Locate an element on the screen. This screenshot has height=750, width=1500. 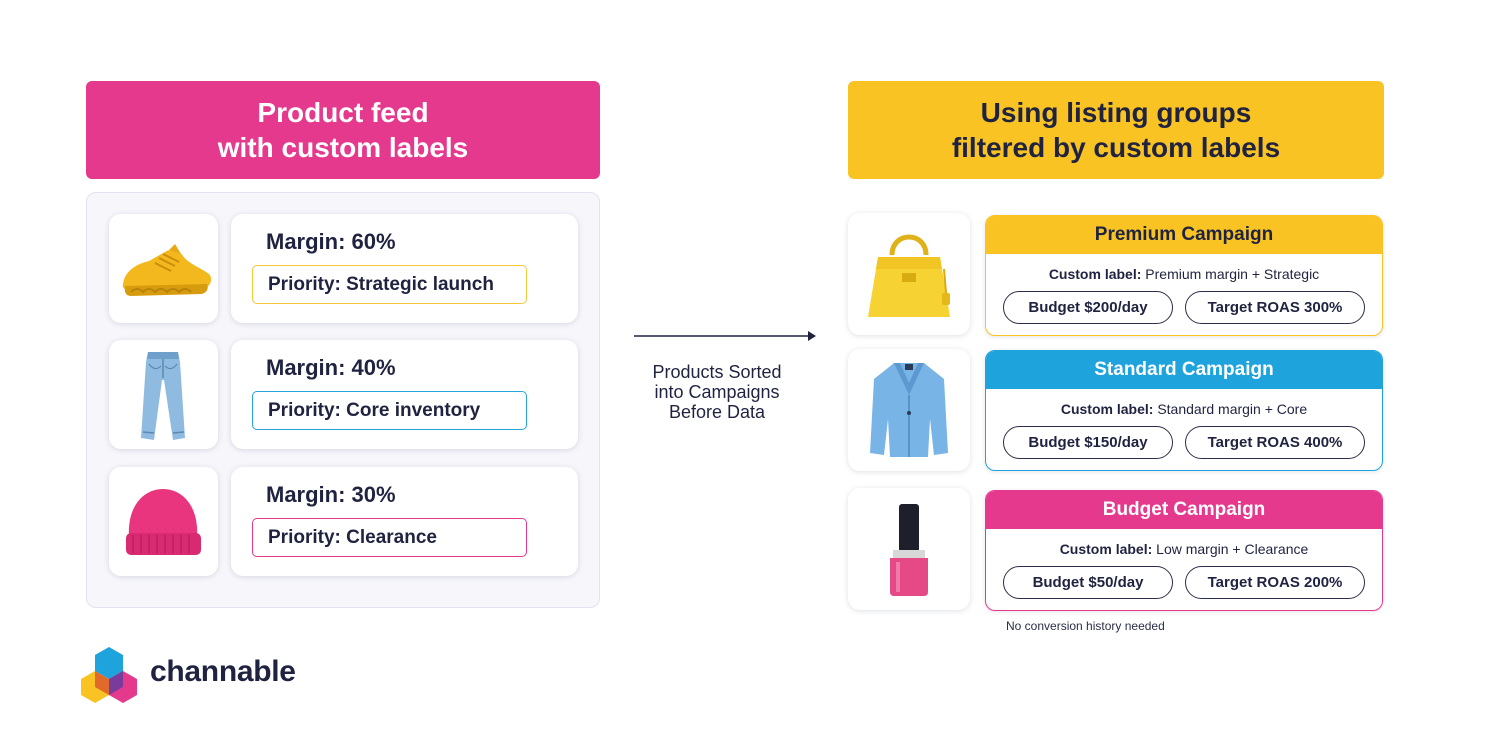
roas-pill: Target ROAS 400% is located at coordinates (1275, 442).